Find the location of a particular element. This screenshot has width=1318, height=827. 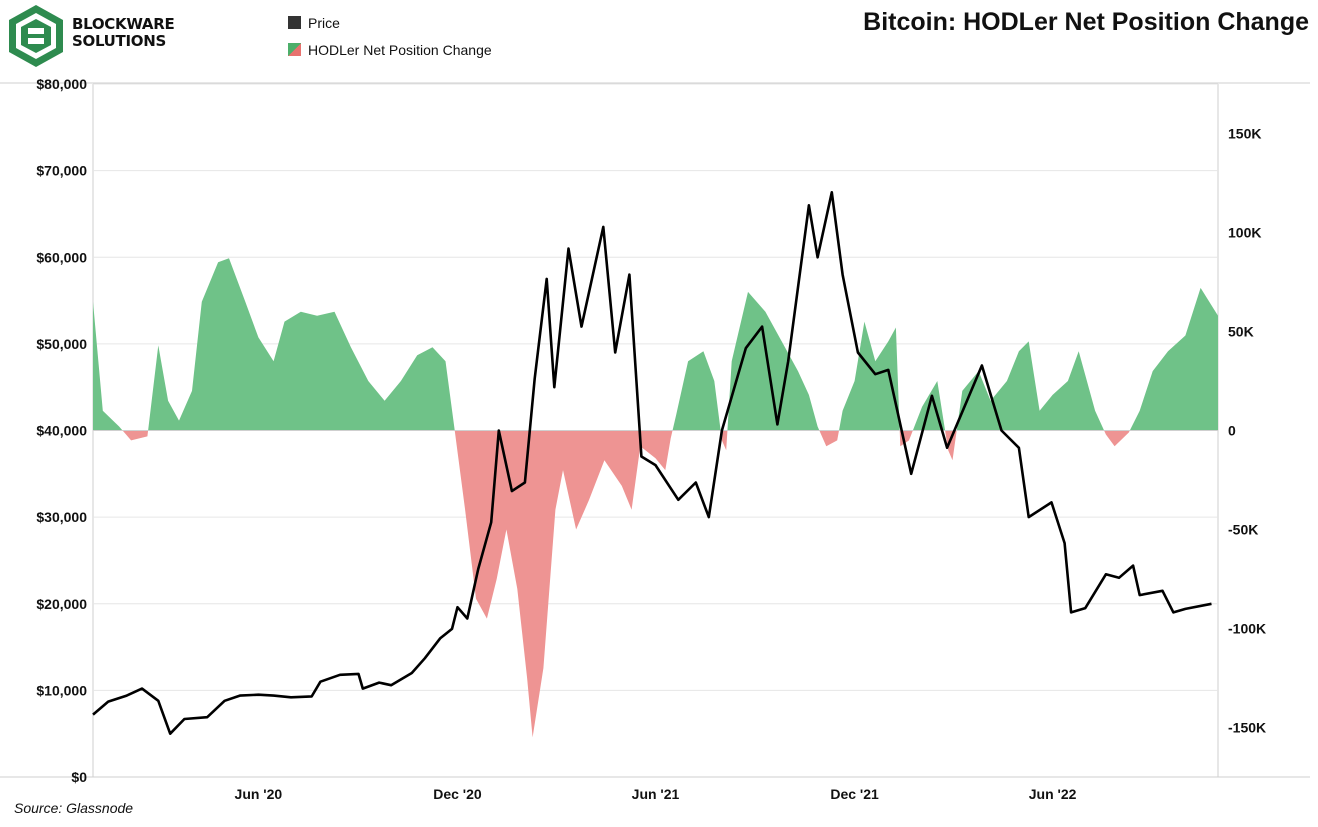

x-tick-label: Jun '22 is located at coordinates (1053, 793).